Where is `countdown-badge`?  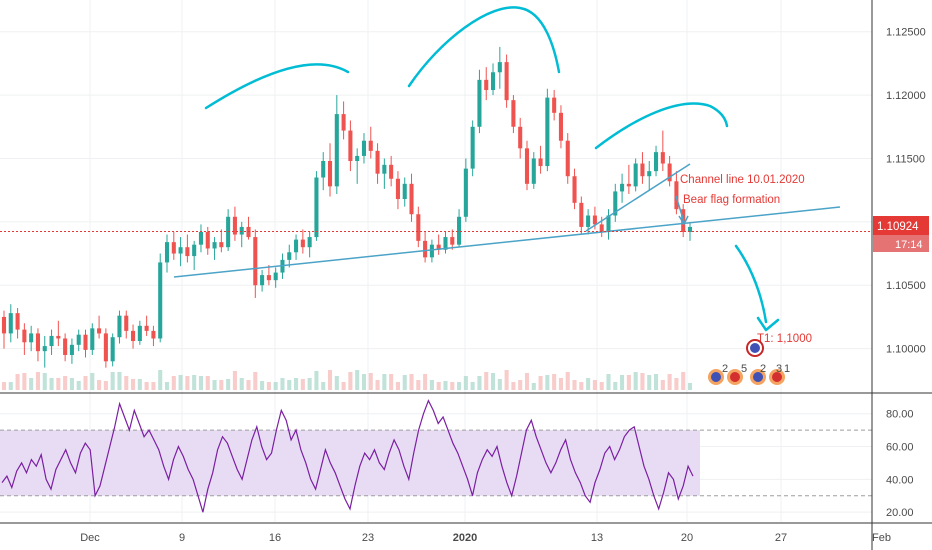
countdown-badge is located at coordinates (901, 243).